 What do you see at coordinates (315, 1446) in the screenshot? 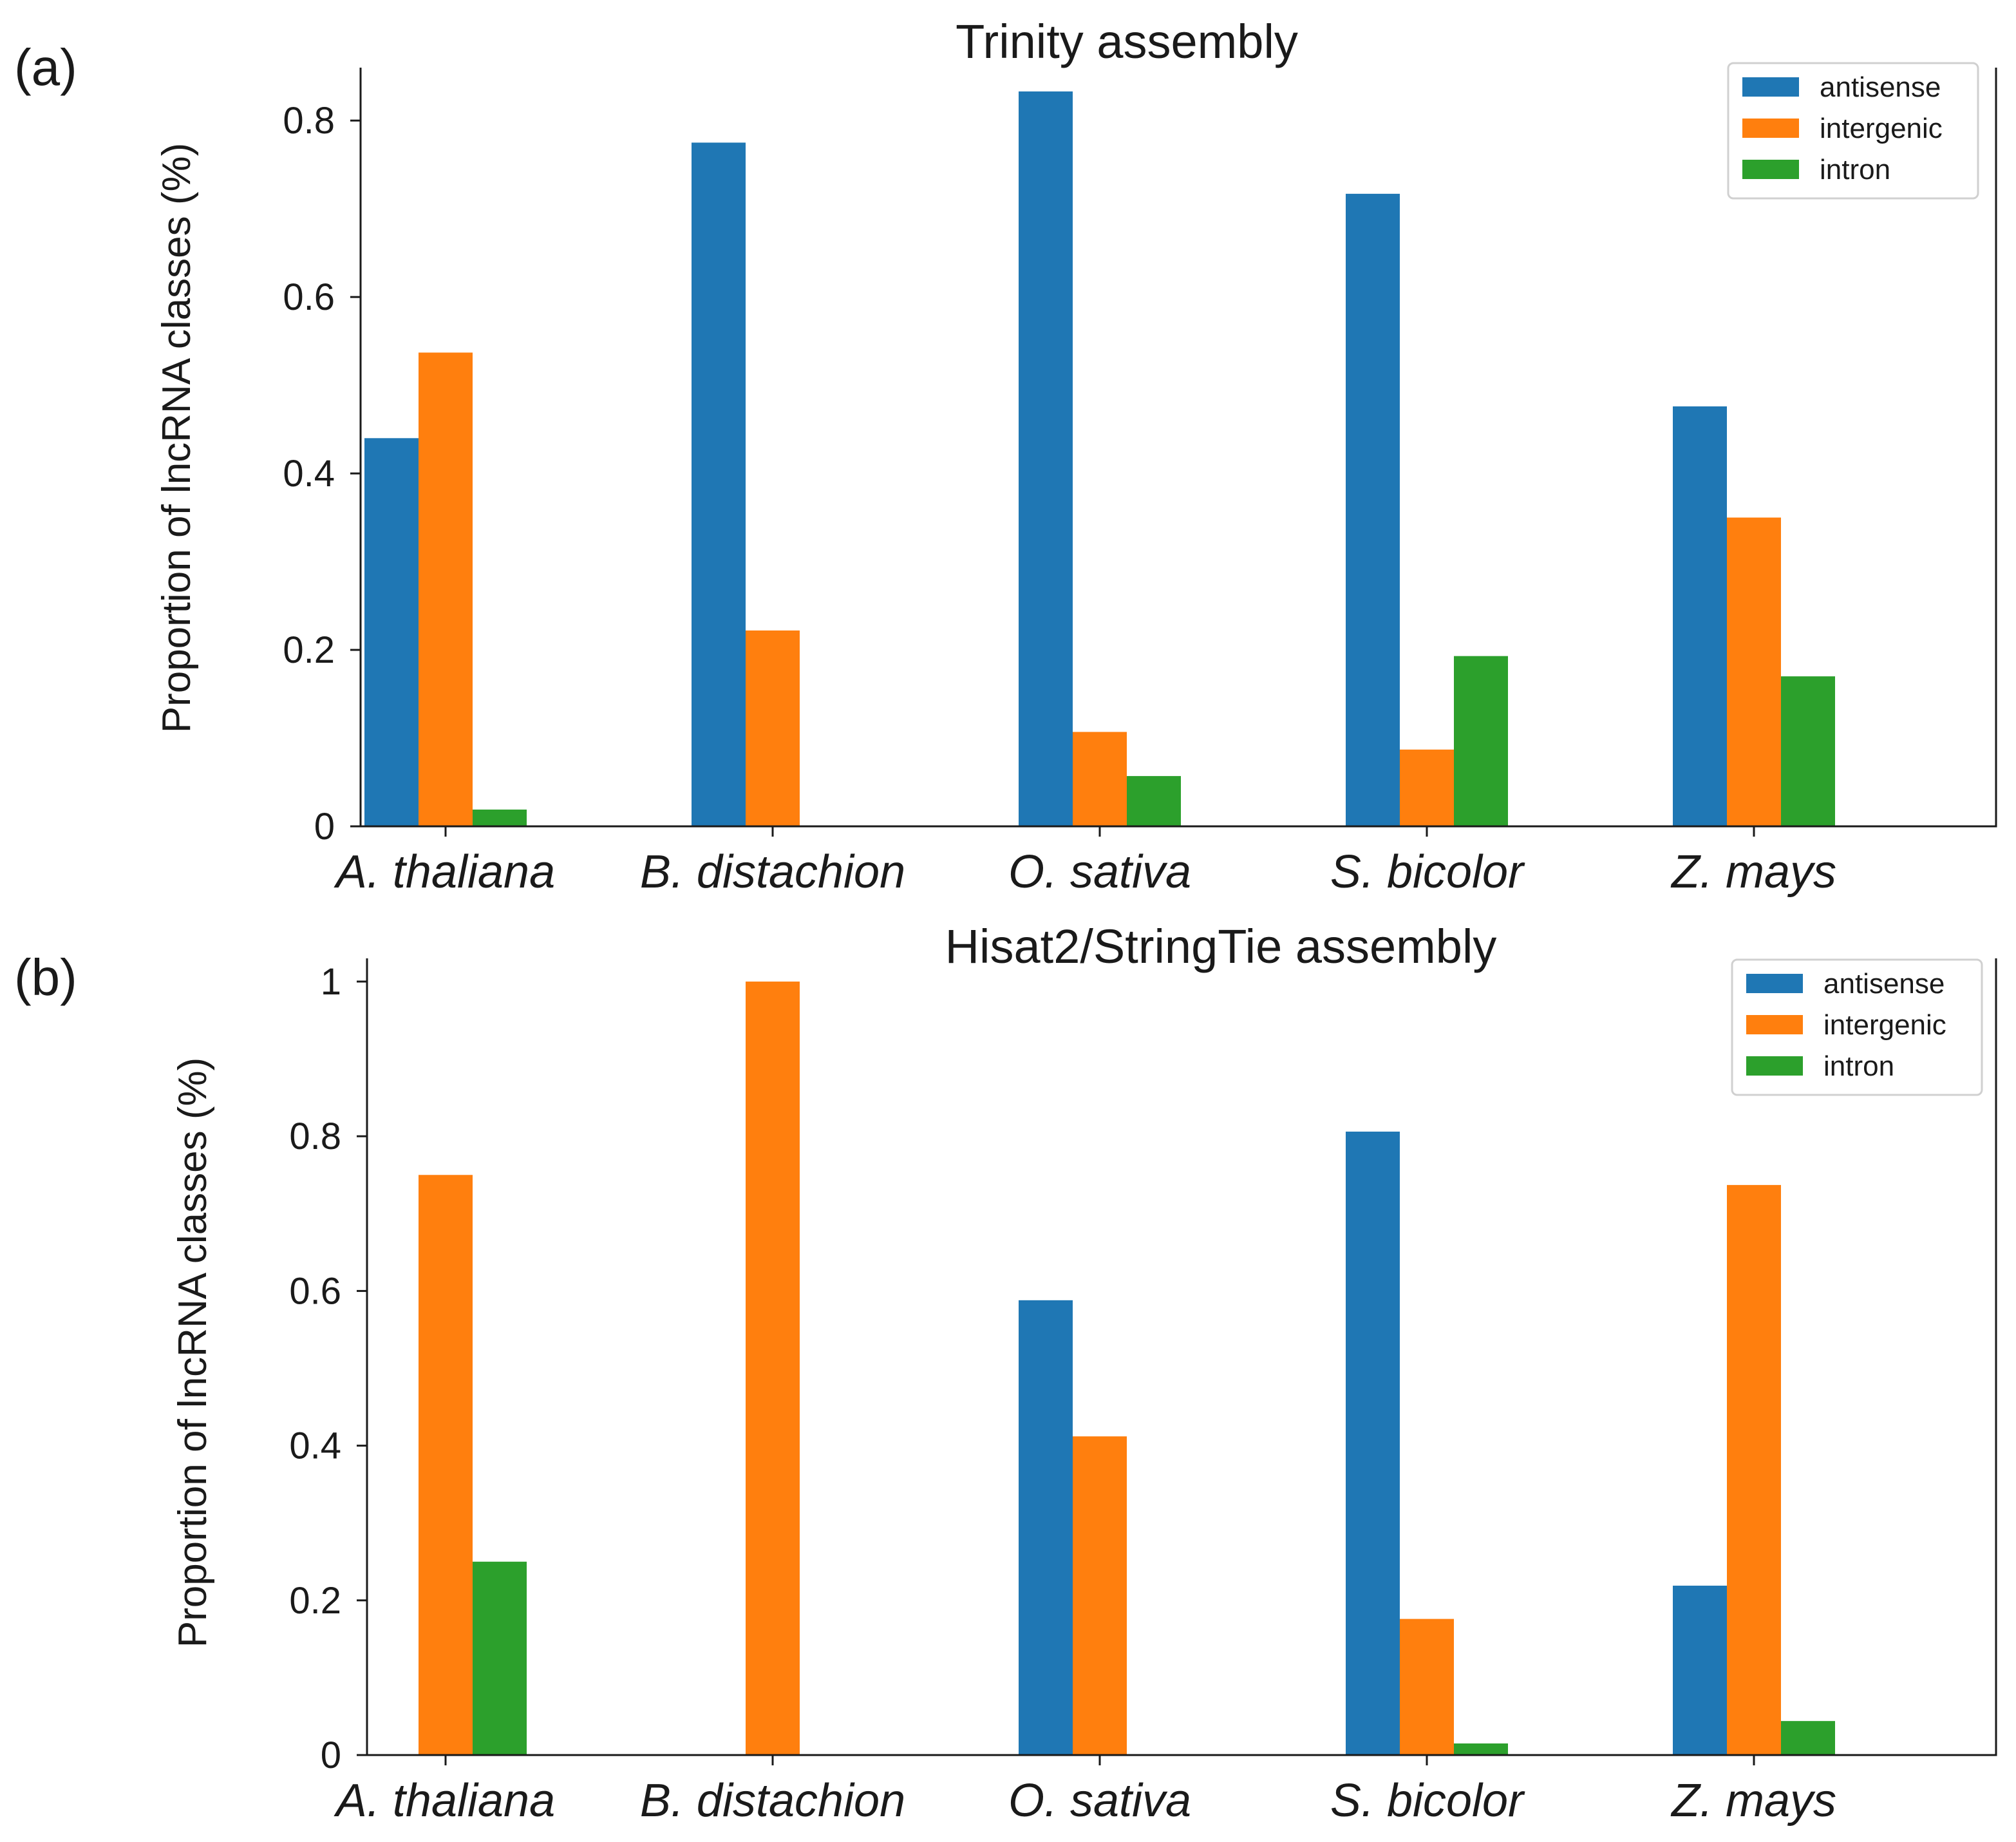
I see `panel-b-y-tick-label: 0.4` at bounding box center [315, 1446].